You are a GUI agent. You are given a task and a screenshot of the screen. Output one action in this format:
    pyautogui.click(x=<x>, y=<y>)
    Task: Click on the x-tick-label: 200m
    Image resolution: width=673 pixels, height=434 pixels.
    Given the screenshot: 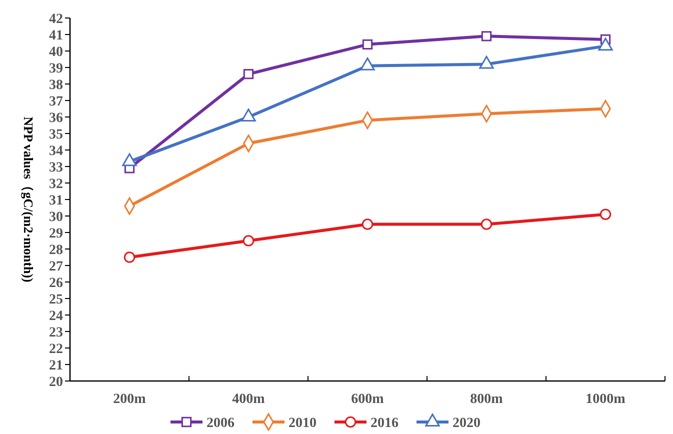 What is the action you would take?
    pyautogui.click(x=129, y=399)
    